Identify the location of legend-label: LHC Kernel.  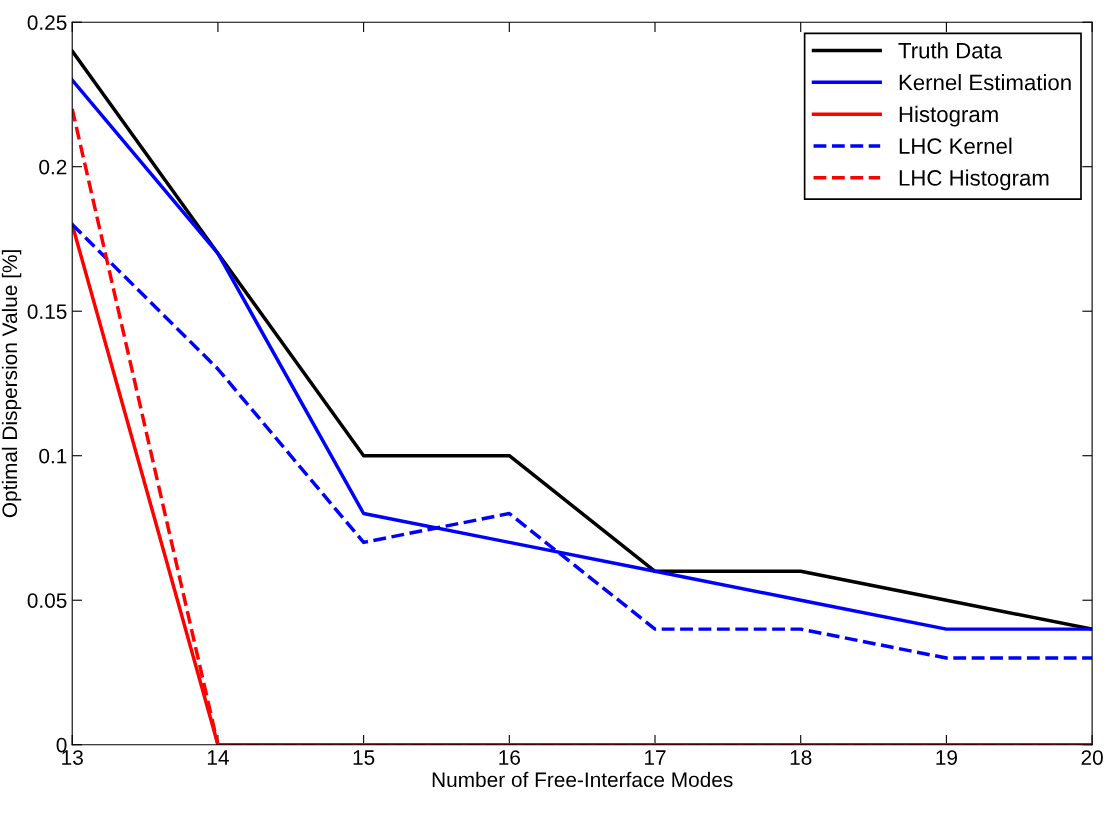
(955, 145).